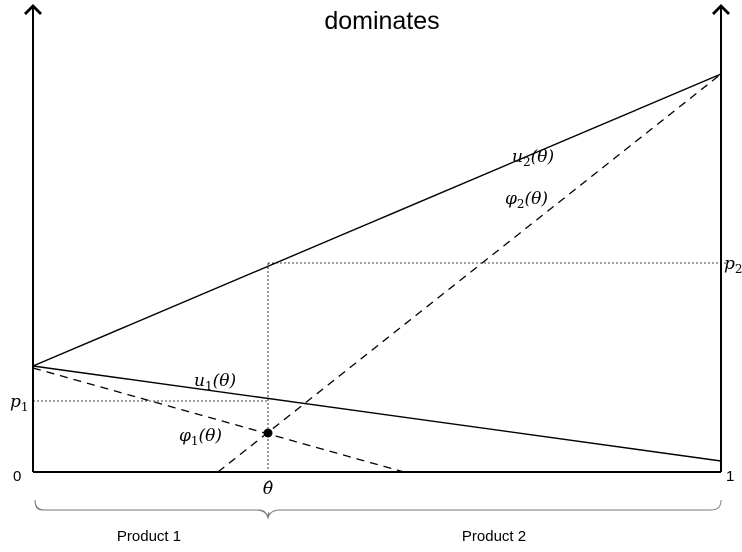 This screenshot has height=552, width=742. Describe the element at coordinates (215, 382) in the screenshot. I see `u1-label: u1(θ)` at that location.